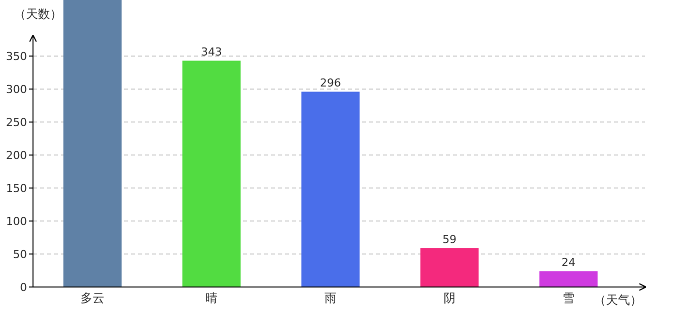 Image resolution: width=680 pixels, height=320 pixels. Describe the element at coordinates (450, 298) in the screenshot. I see `x-tick-label: 阴` at that location.